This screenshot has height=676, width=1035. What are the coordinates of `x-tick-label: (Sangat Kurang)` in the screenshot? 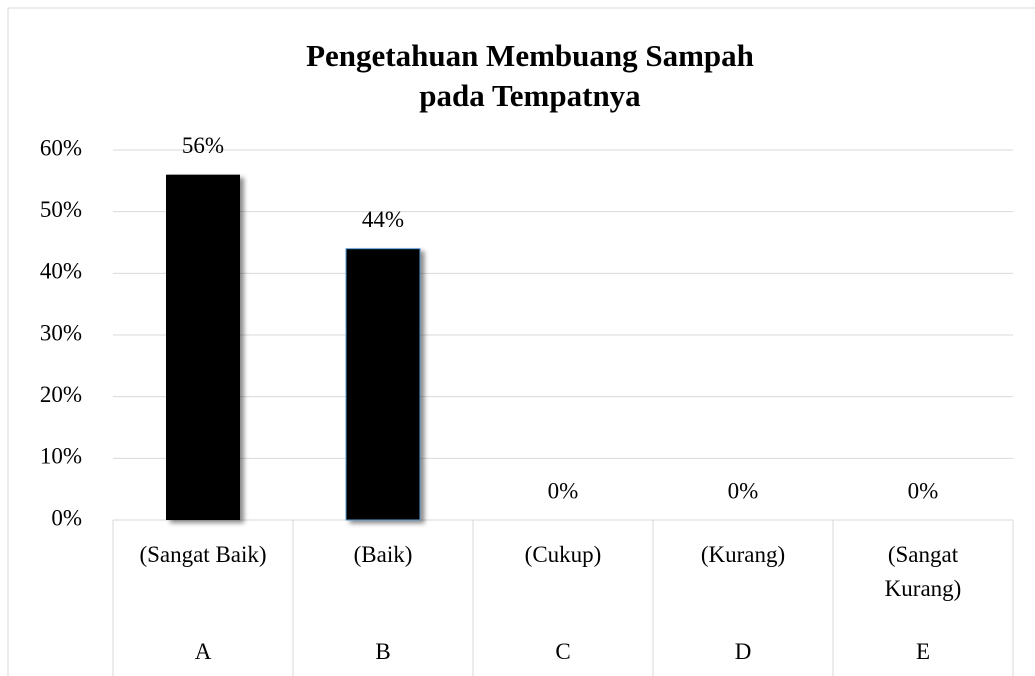 It's located at (923, 571).